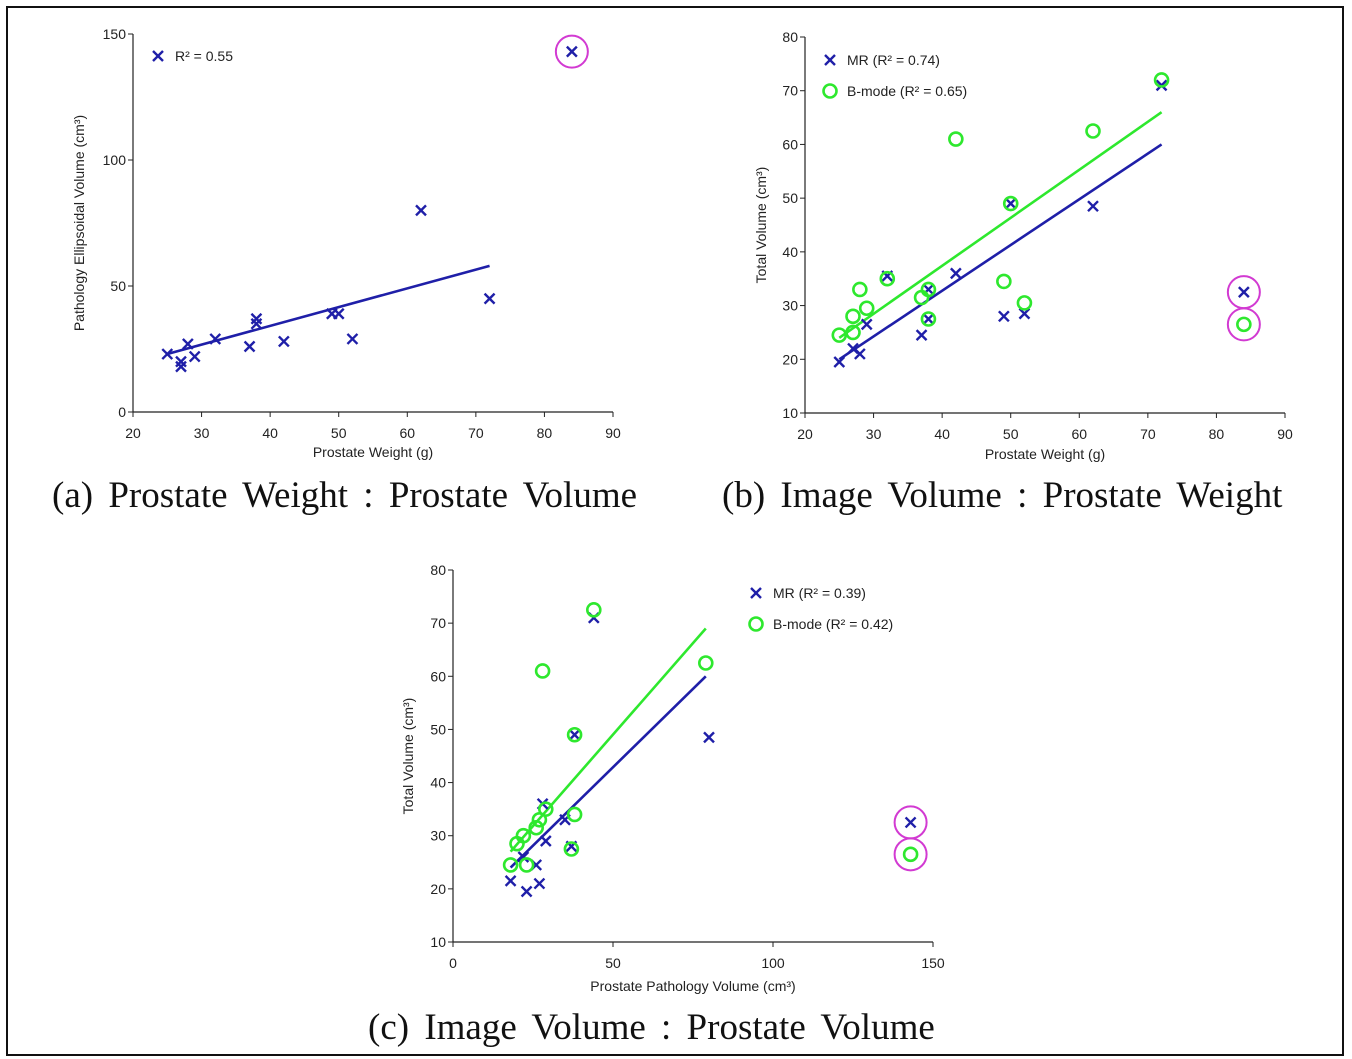 The image size is (1352, 1059). Describe the element at coordinates (651, 1027) in the screenshot. I see `caption-c: (c) Image Volume : Prostate Volume` at that location.